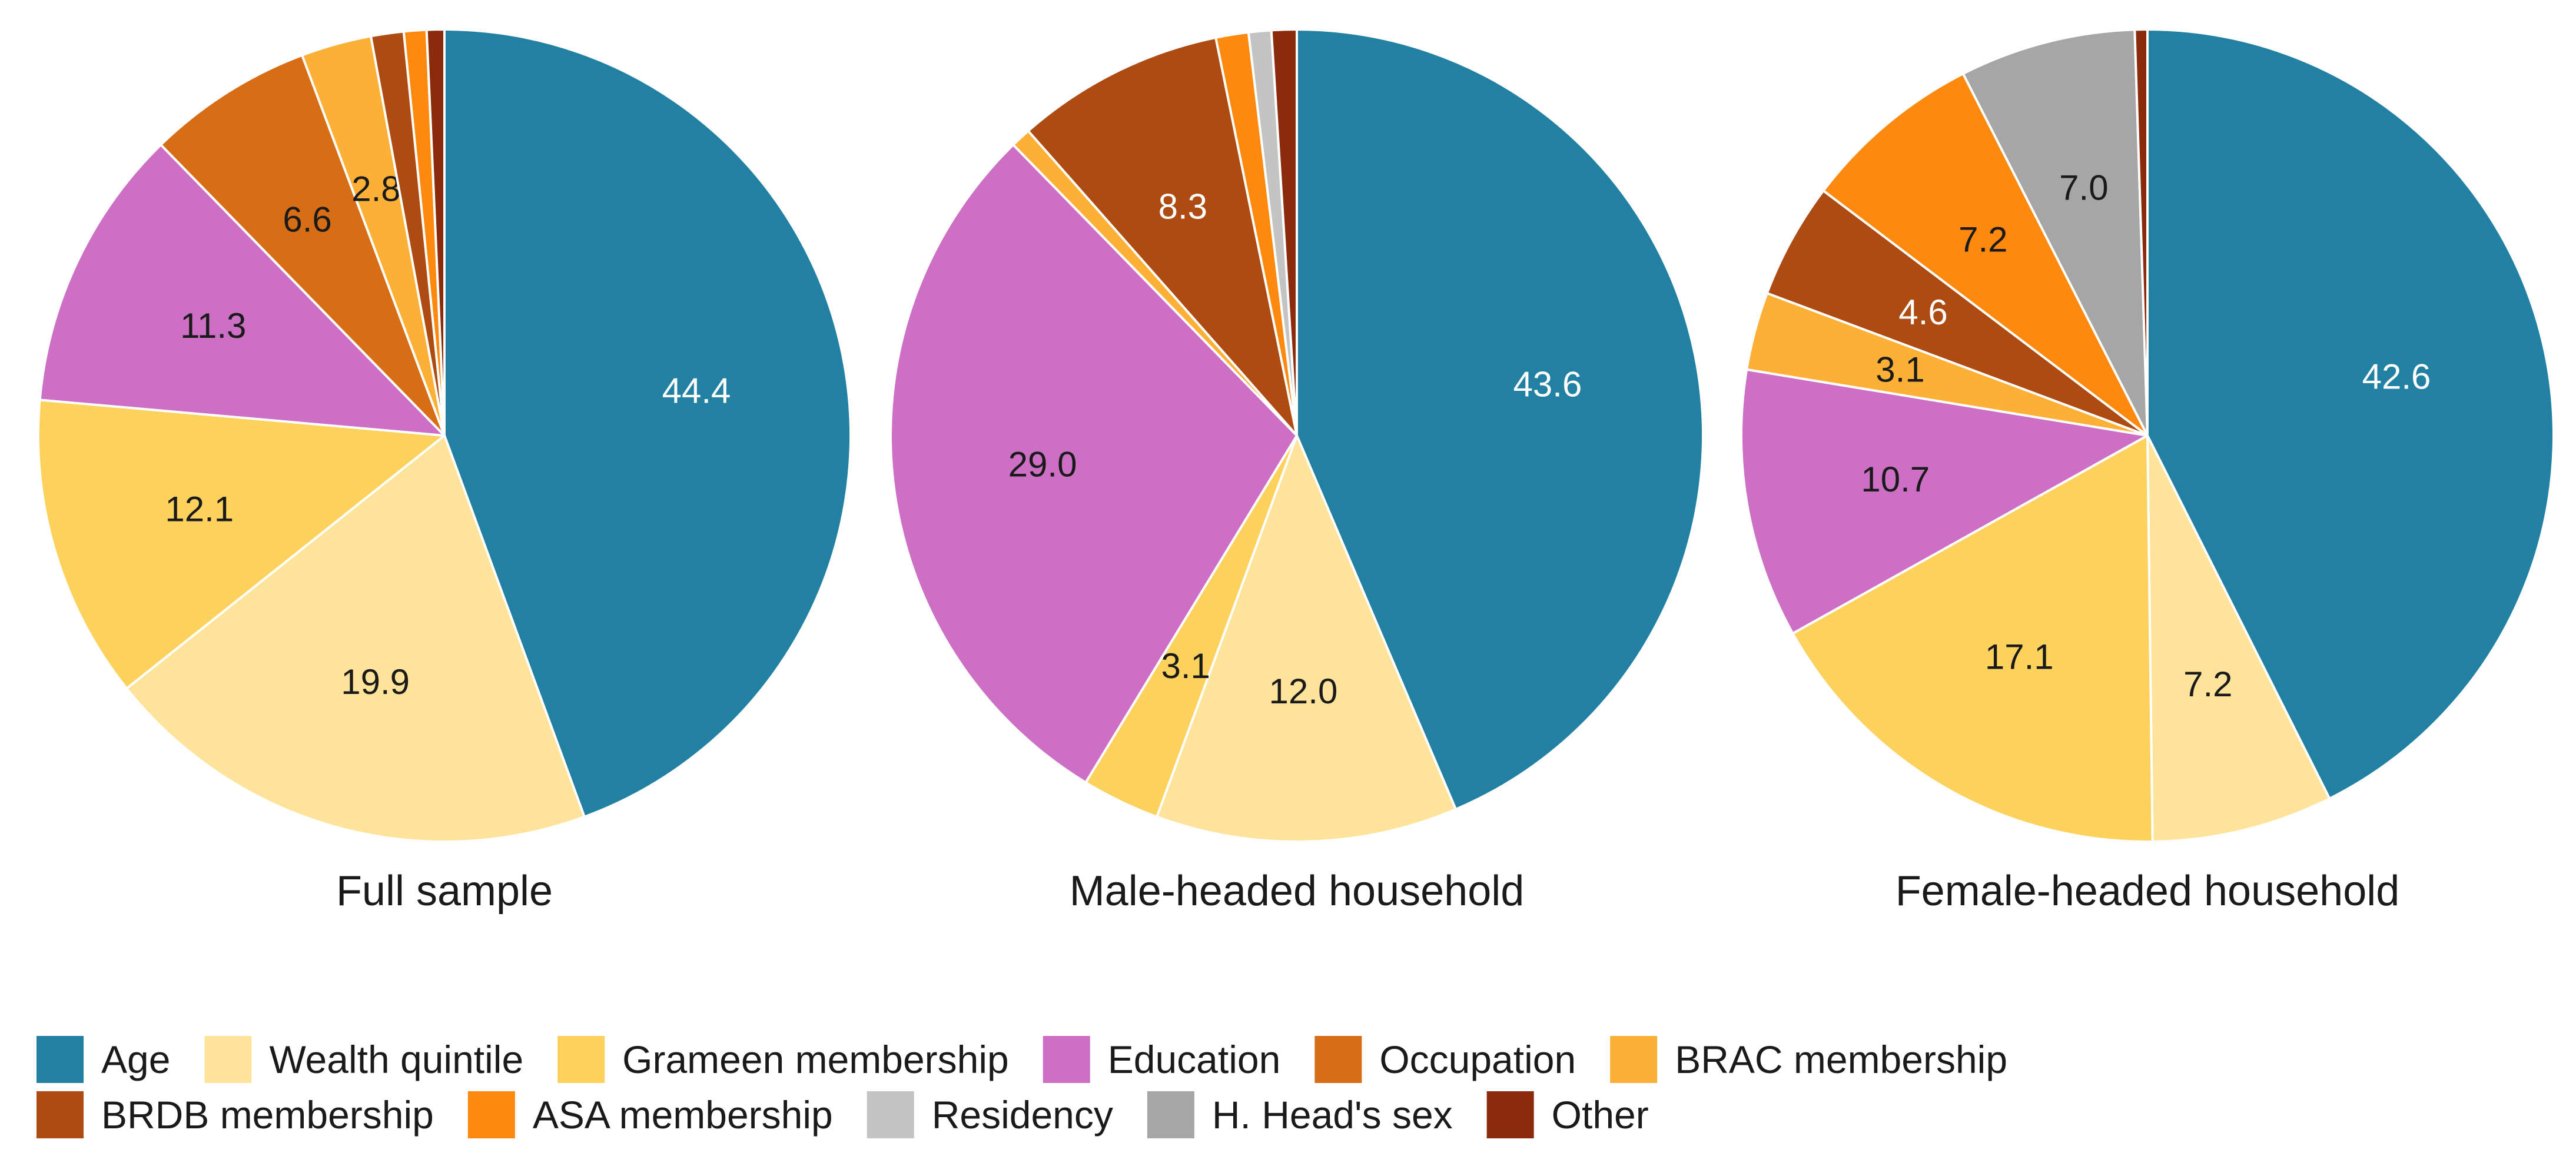  I want to click on slice-label-brdb-membership: 4.6, so click(1922, 312).